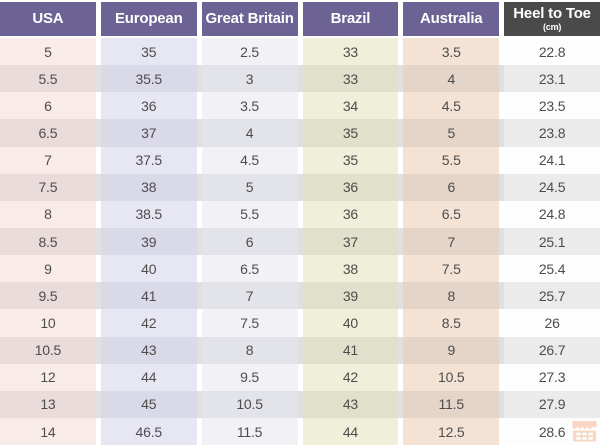  I want to click on column-header-great-britain: Great Britain, so click(249, 19).